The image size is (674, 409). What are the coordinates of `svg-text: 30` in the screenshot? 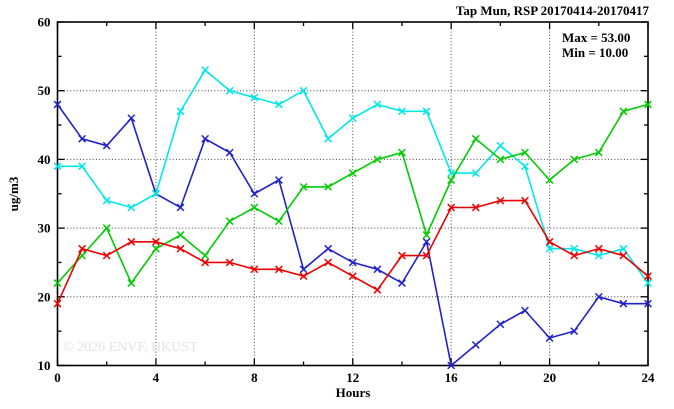 It's located at (44, 228).